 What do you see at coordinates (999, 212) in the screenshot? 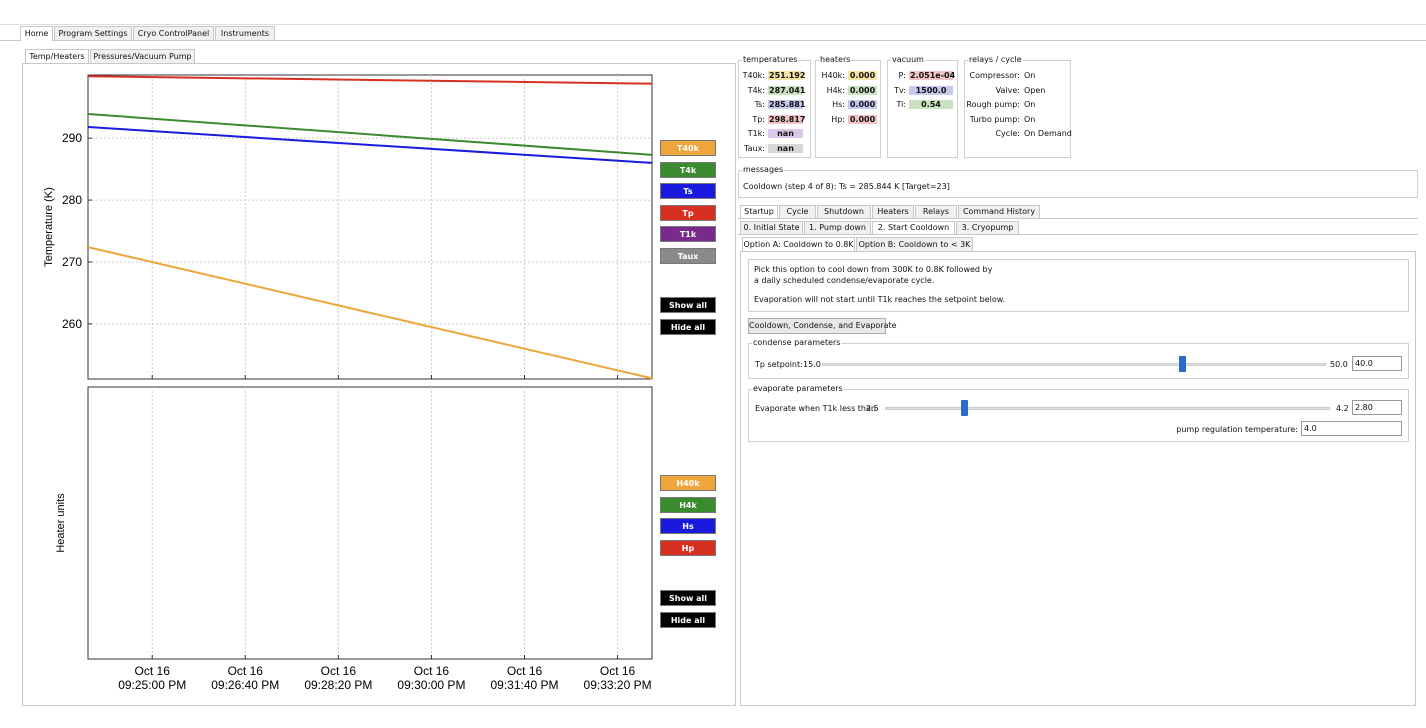
I see `control-tab: Command History` at bounding box center [999, 212].